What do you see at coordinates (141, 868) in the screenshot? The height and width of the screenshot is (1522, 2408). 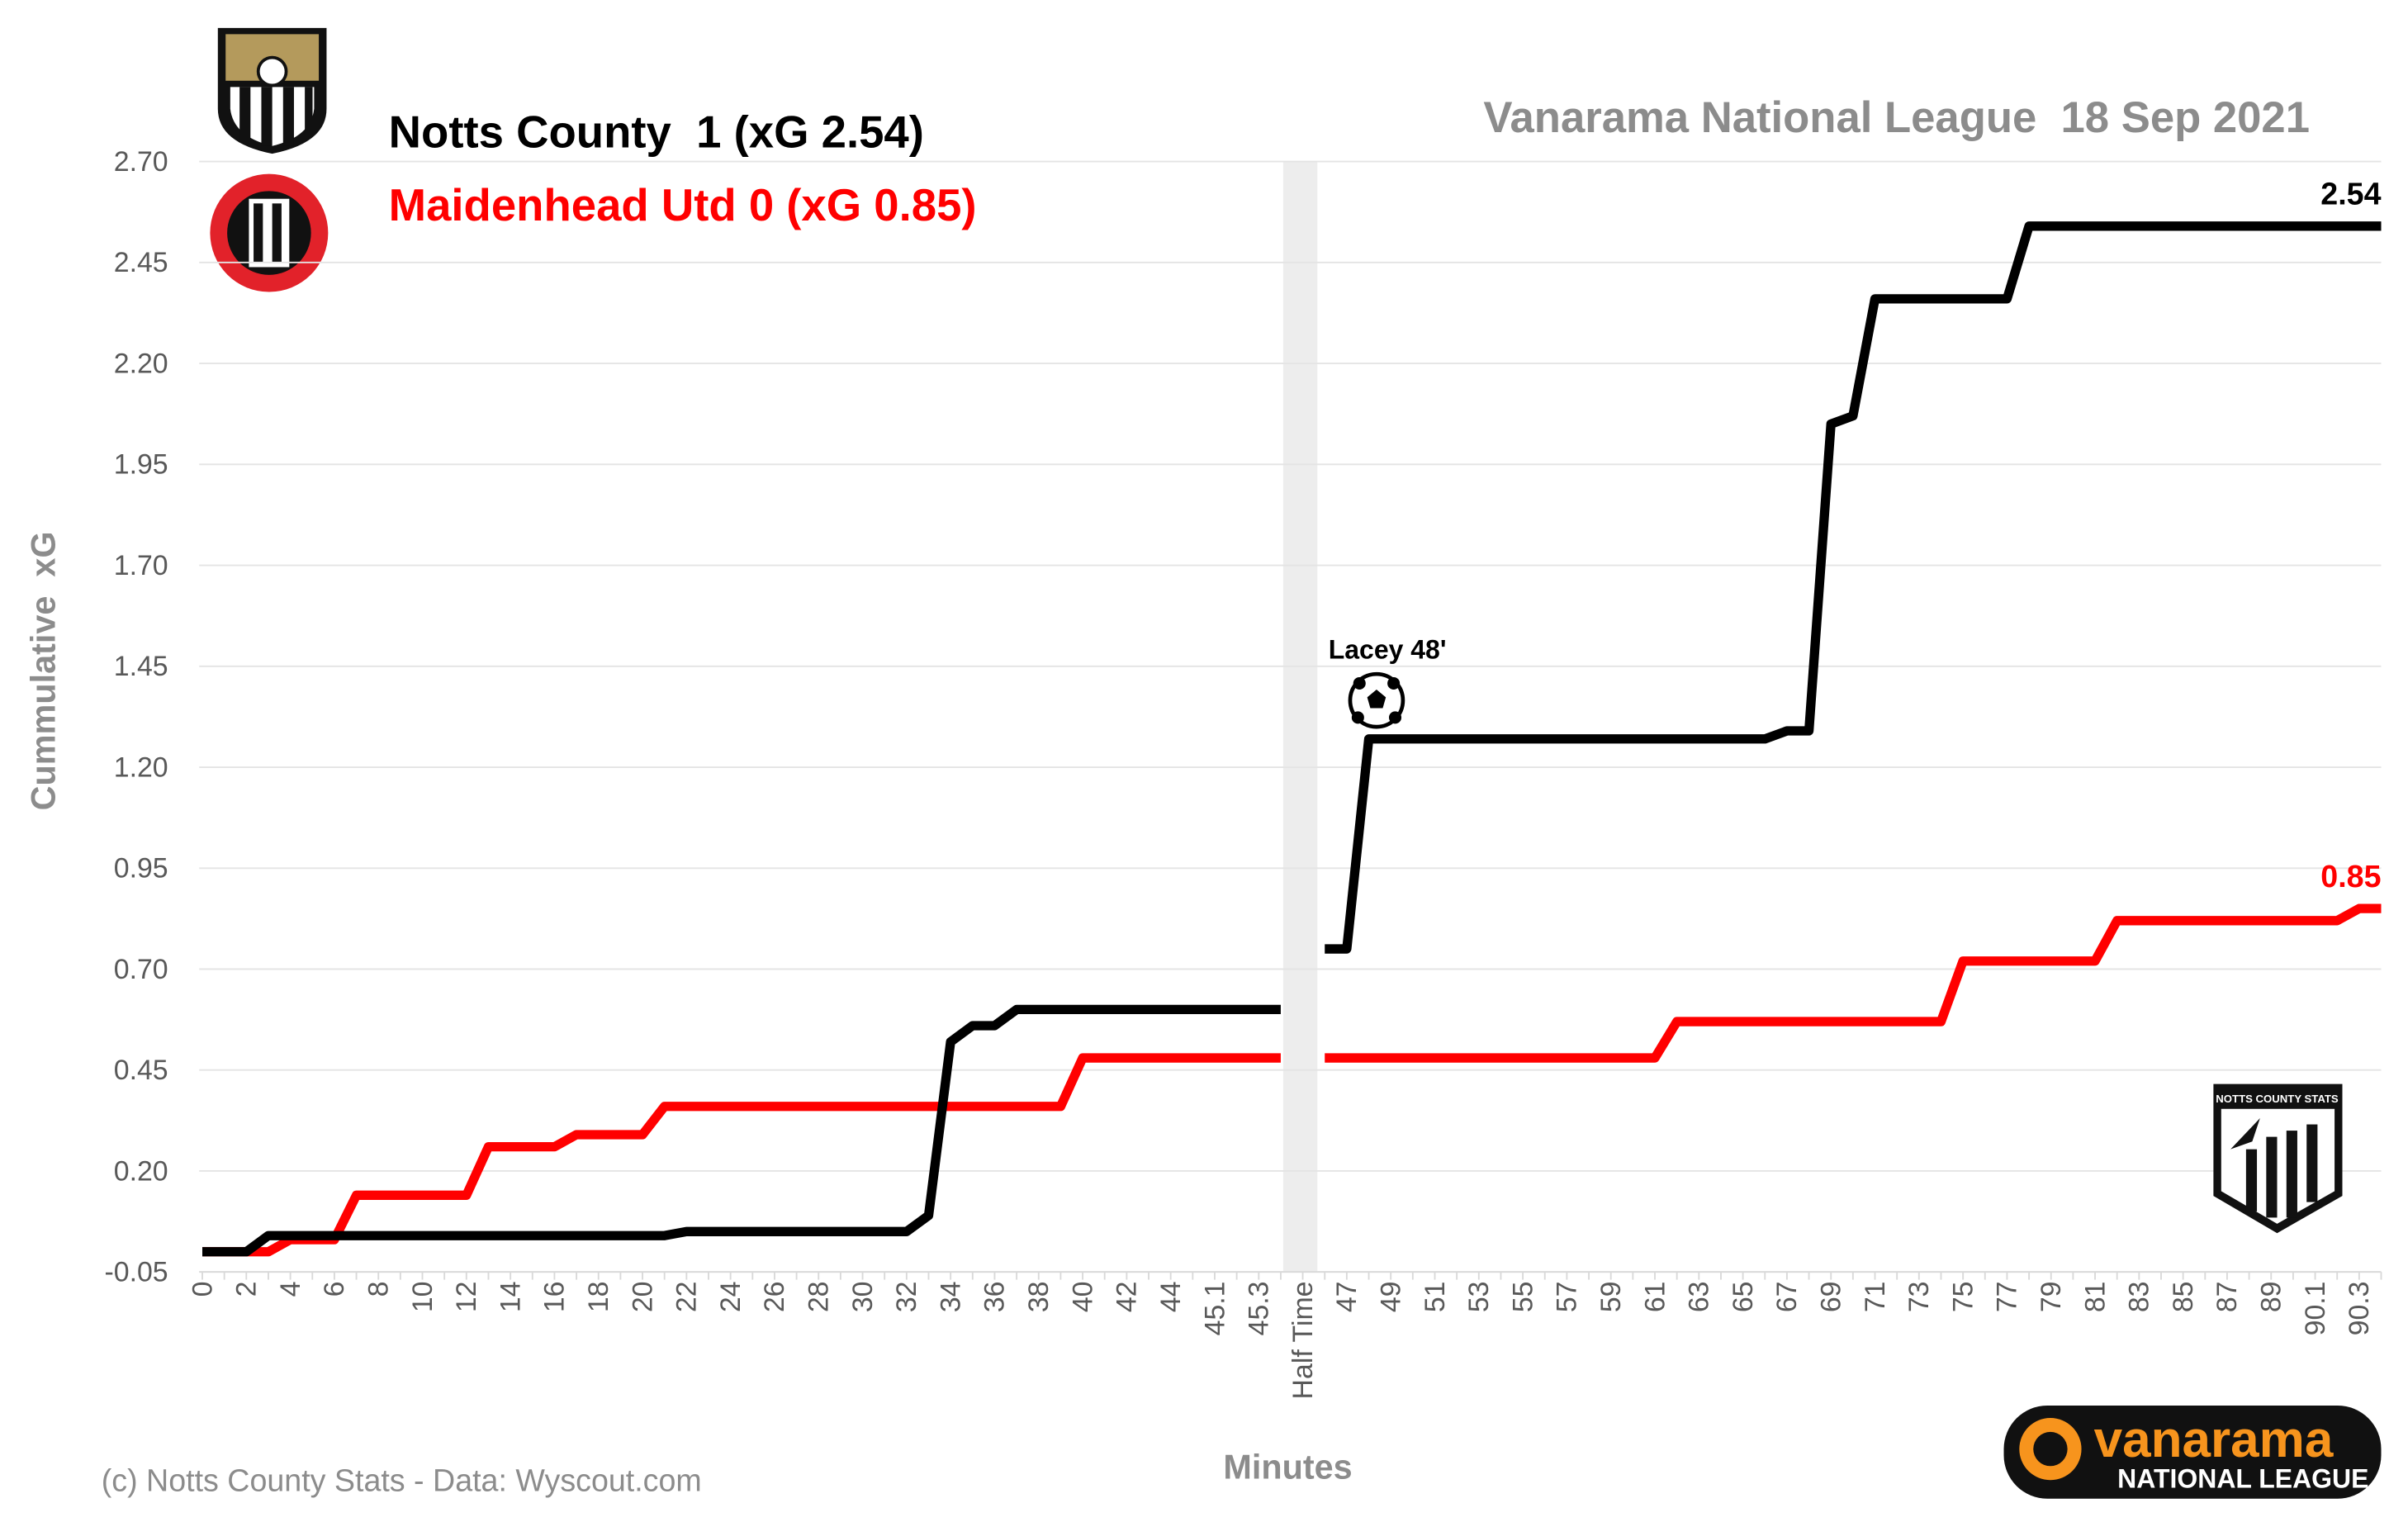 I see `y-tick-label: 0.95` at bounding box center [141, 868].